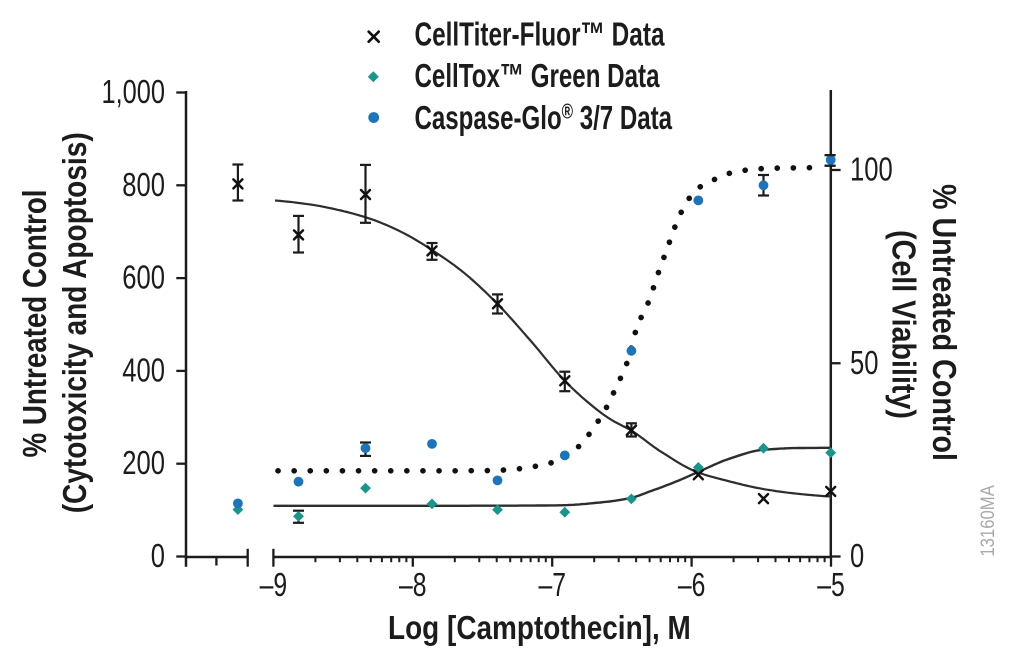 The image size is (1012, 665). I want to click on svg-text: –8, so click(413, 585).